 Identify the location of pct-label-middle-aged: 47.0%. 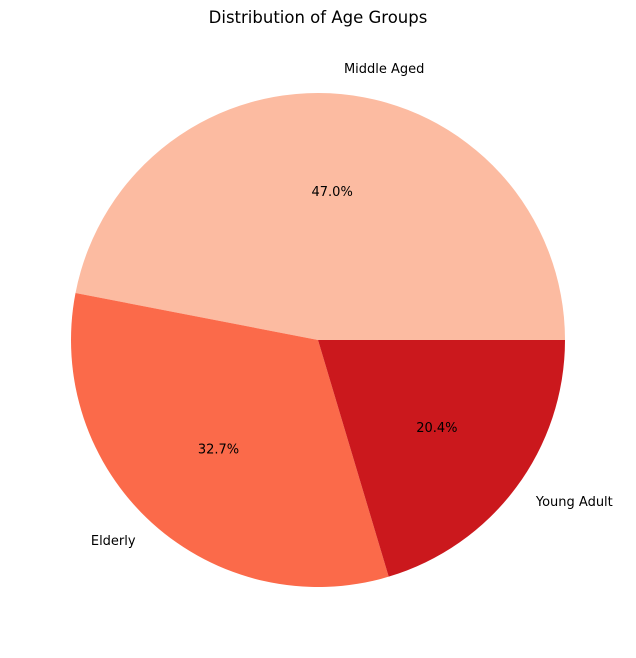
(332, 192).